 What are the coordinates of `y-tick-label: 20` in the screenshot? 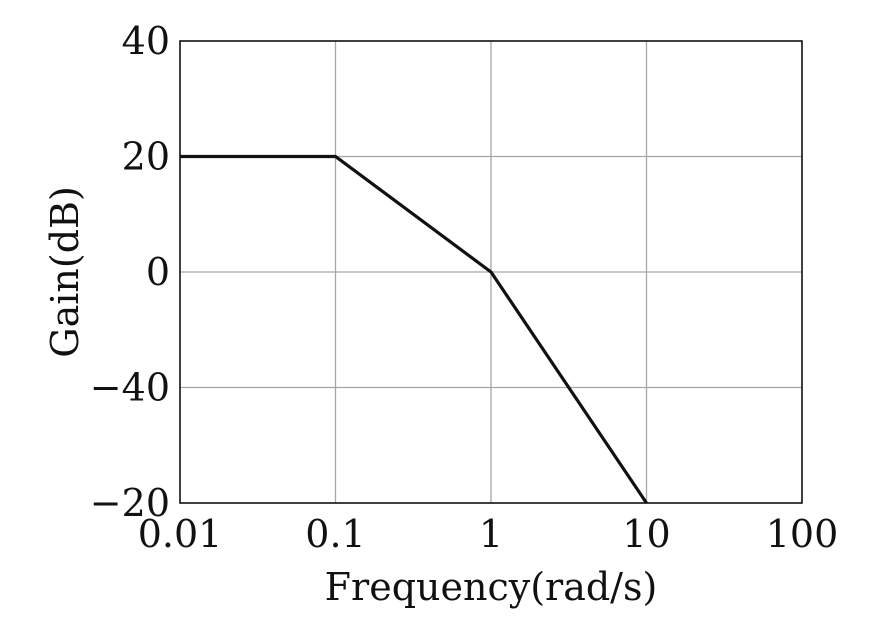 It's located at (146, 157).